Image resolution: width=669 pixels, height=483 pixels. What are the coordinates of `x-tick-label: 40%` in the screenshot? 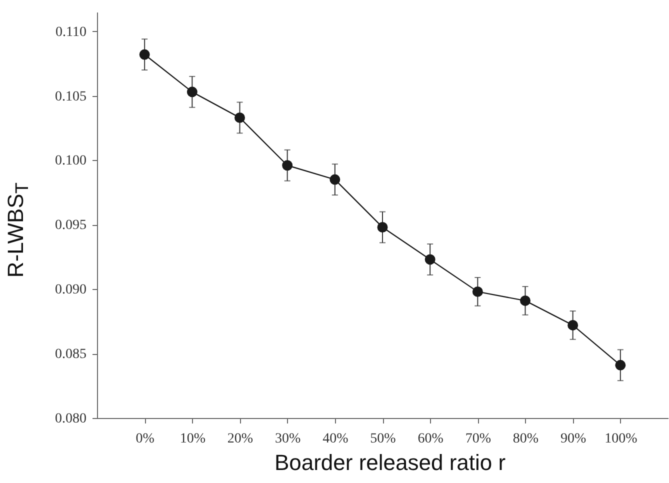 It's located at (335, 439).